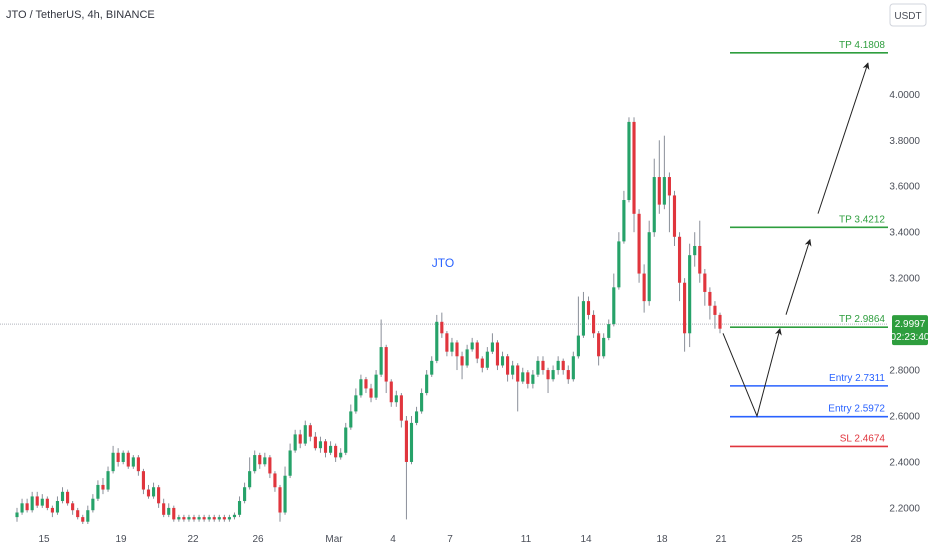  What do you see at coordinates (904, 141) in the screenshot?
I see `price-tick-label: 3.8000` at bounding box center [904, 141].